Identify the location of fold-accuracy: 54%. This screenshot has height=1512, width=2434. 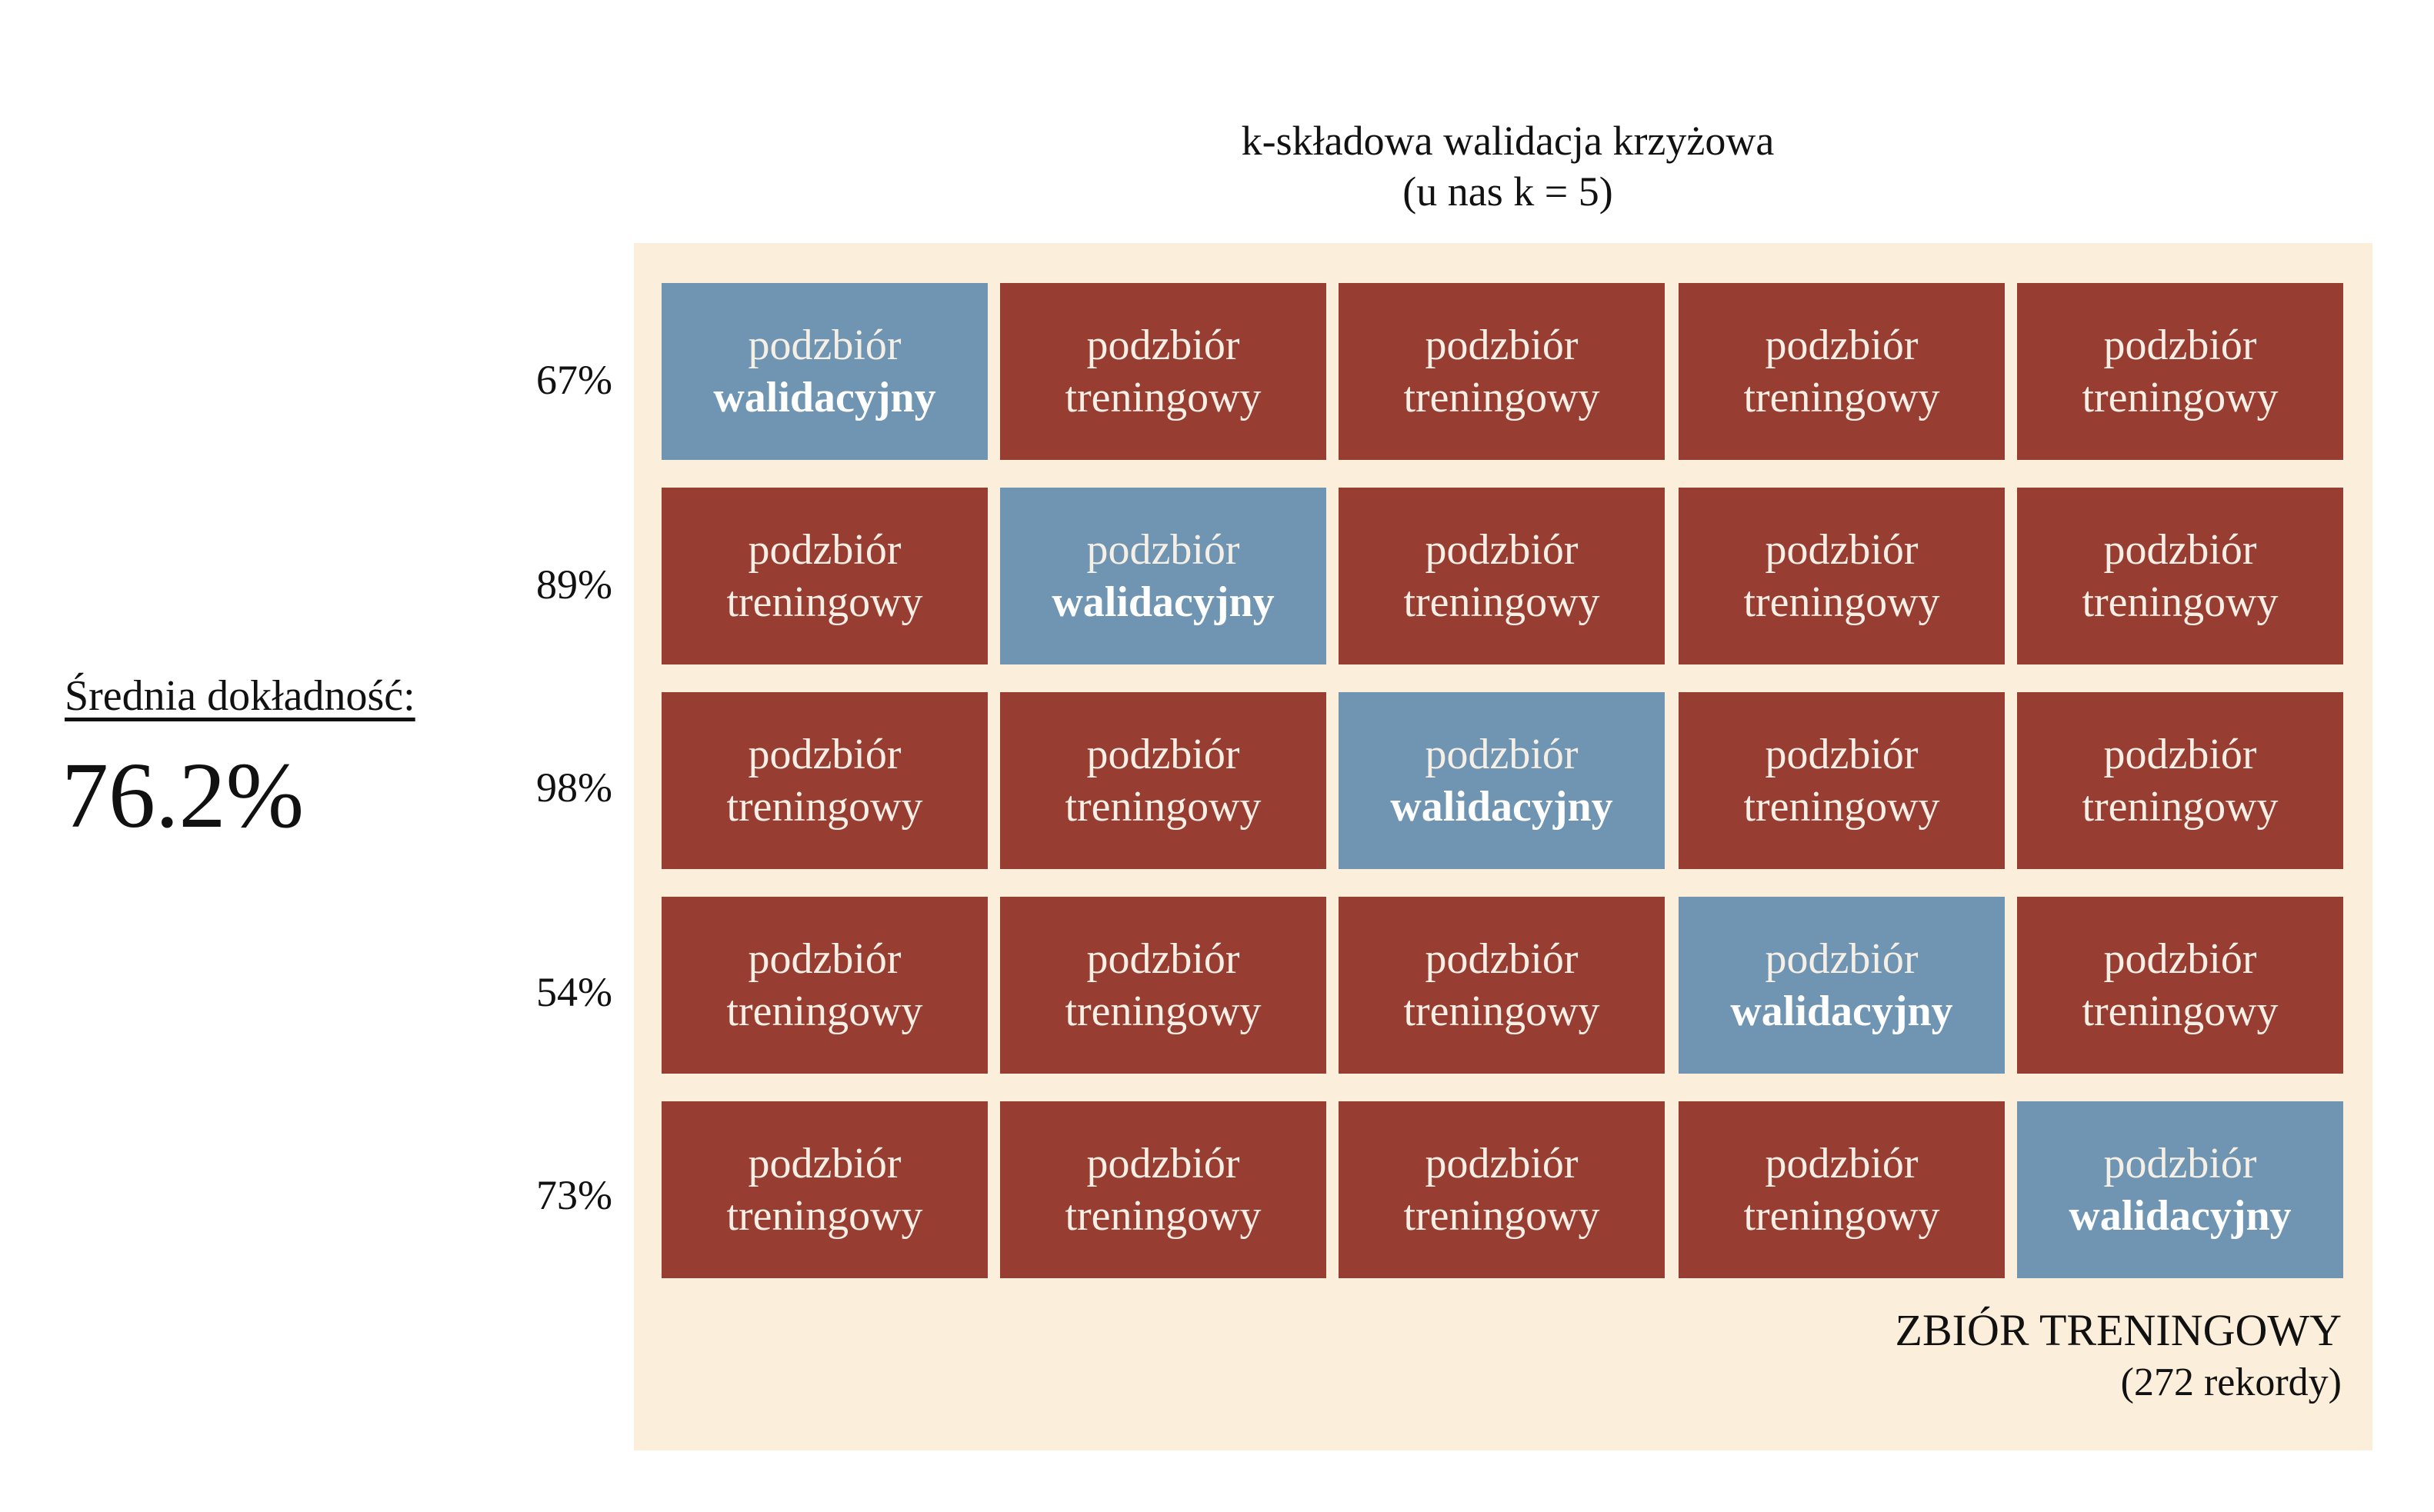
(574, 992).